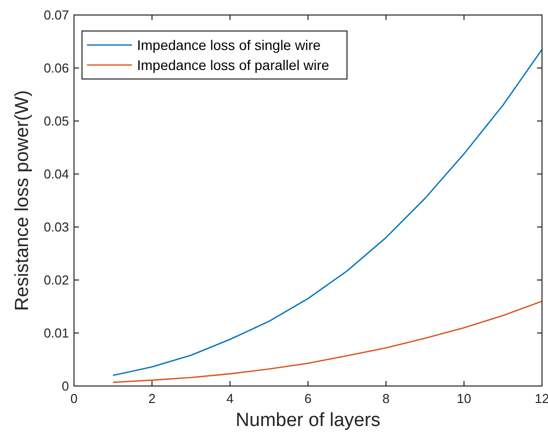 Image resolution: width=548 pixels, height=434 pixels. I want to click on y-tick-label: 0.03, so click(56, 227).